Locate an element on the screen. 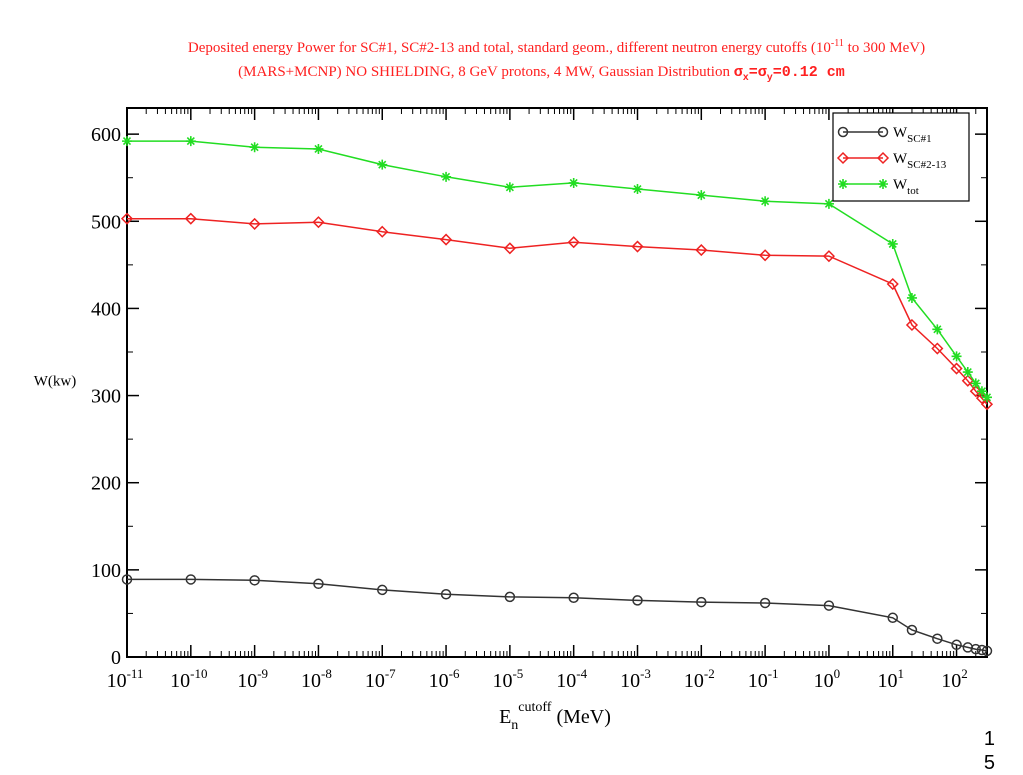  legend: WSC#1 WSC#2-13 Wtot is located at coordinates (901, 157).